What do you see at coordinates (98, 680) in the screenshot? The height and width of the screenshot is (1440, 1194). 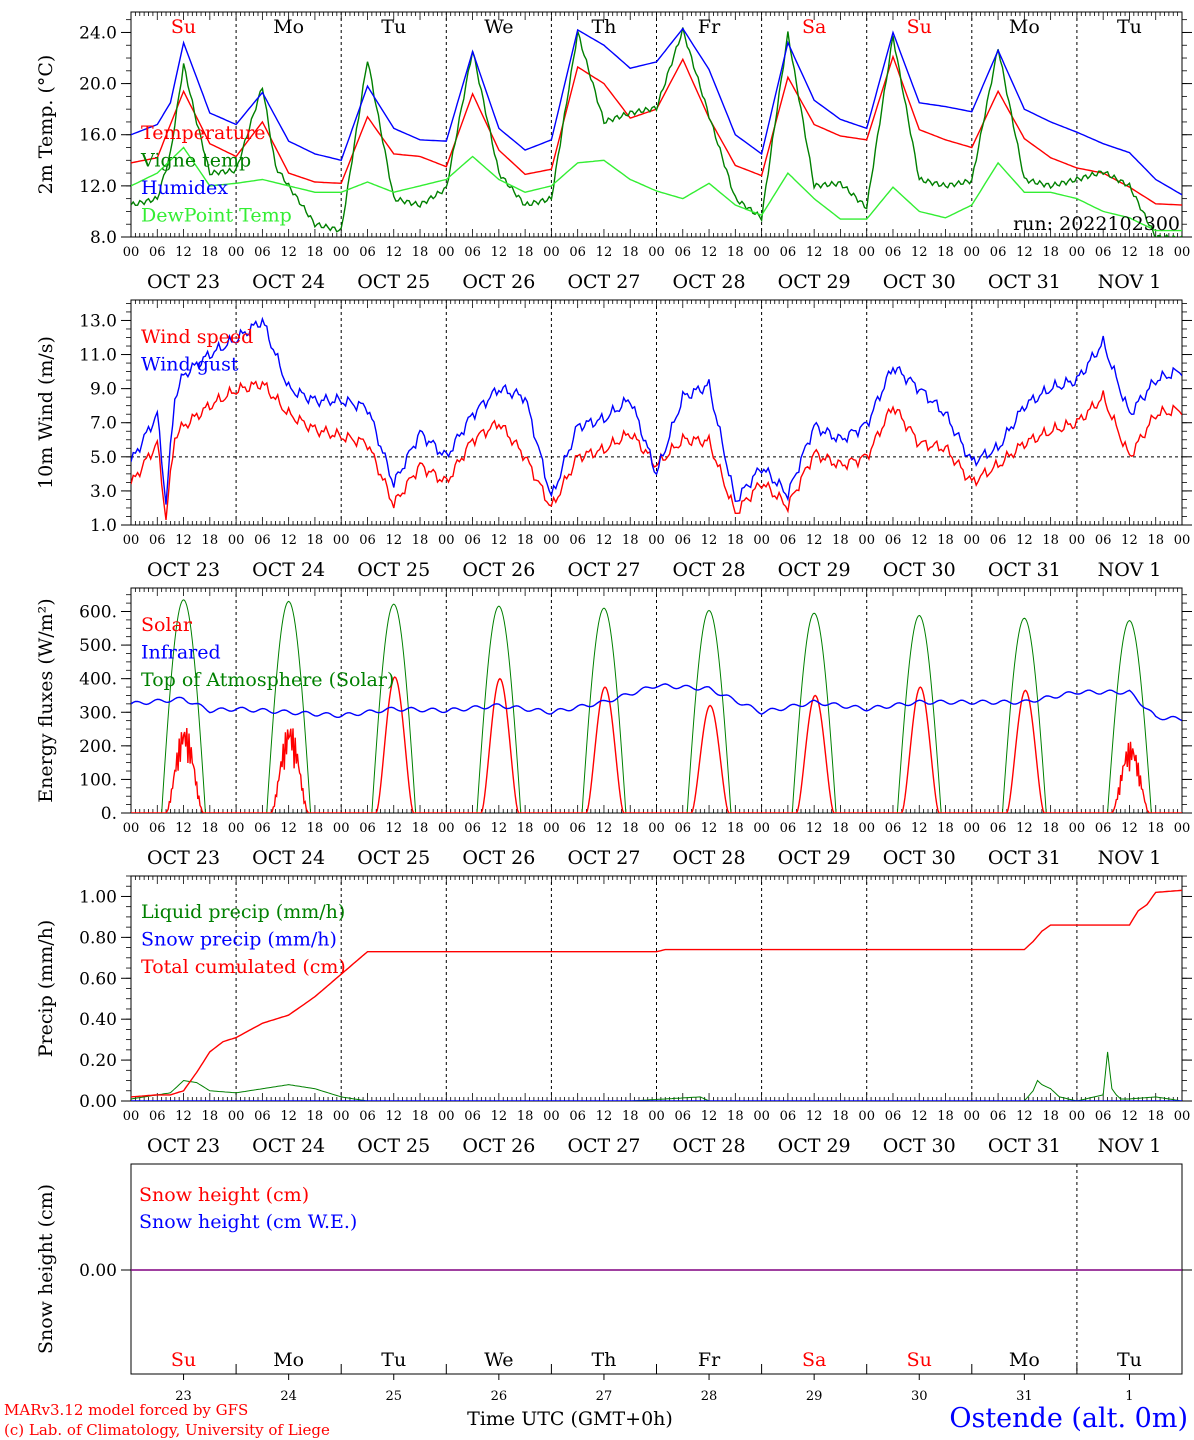 I see `y-tick-label: 400.` at bounding box center [98, 680].